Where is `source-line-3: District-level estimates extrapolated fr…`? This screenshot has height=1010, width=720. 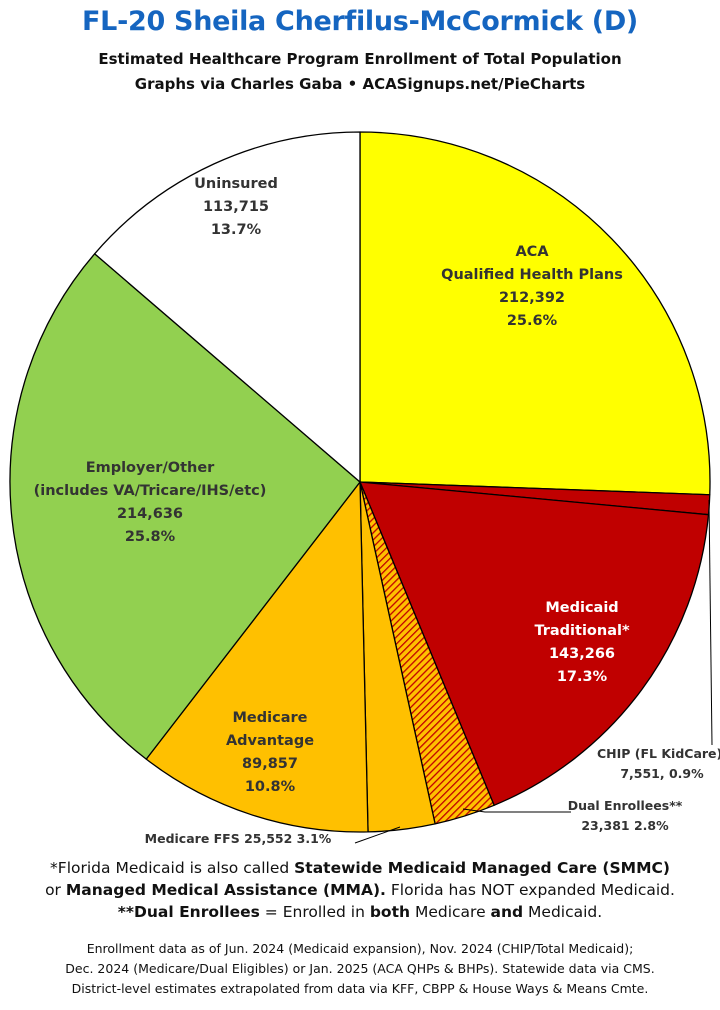 source-line-3: District-level estimates extrapolated fr… is located at coordinates (360, 988).